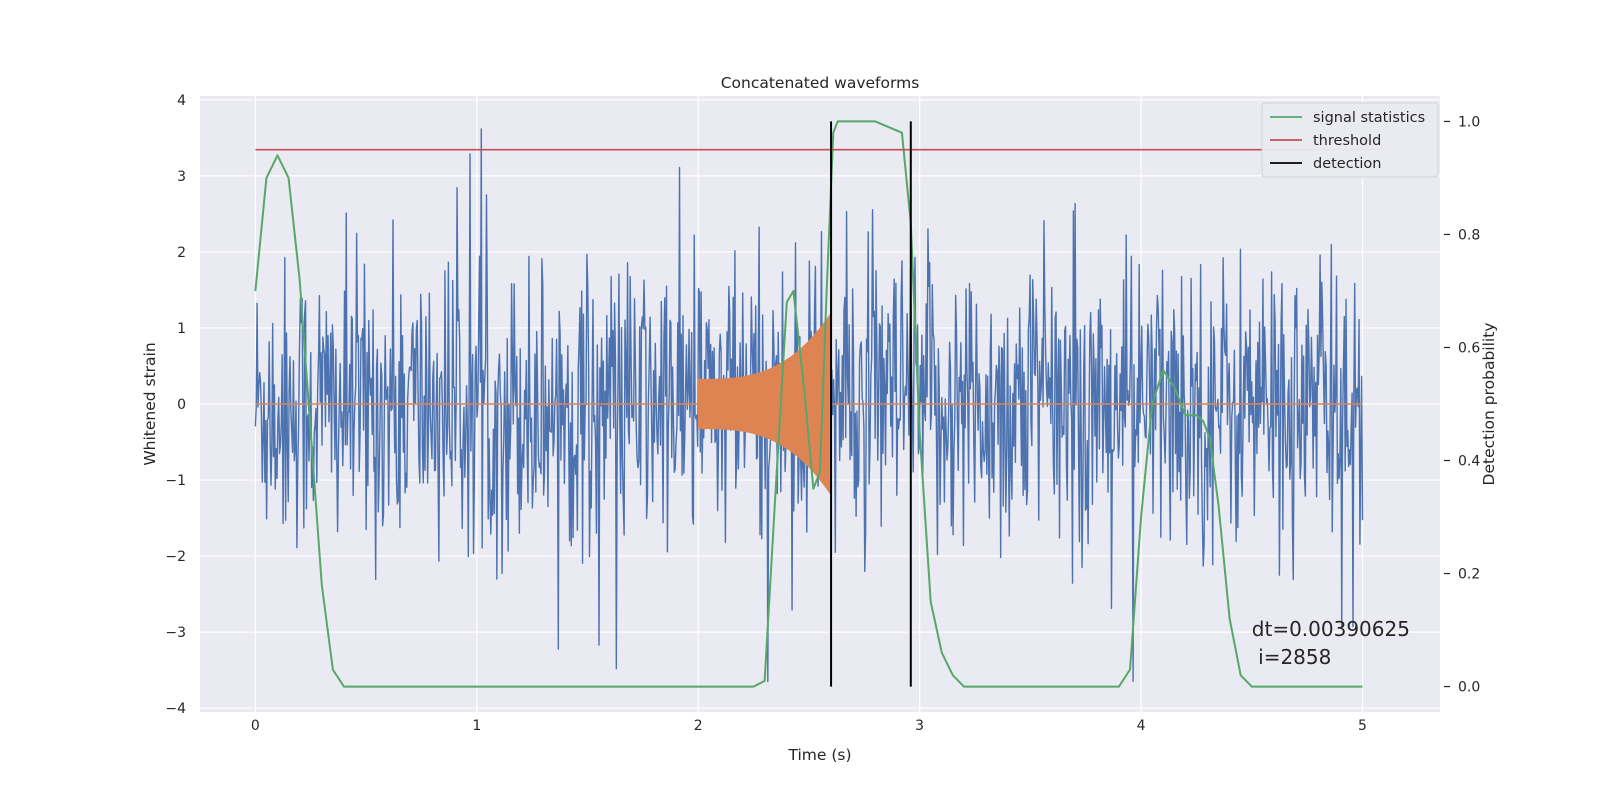 The image size is (1600, 800). I want to click on y-right-tick-label: 0.4, so click(1469, 462).